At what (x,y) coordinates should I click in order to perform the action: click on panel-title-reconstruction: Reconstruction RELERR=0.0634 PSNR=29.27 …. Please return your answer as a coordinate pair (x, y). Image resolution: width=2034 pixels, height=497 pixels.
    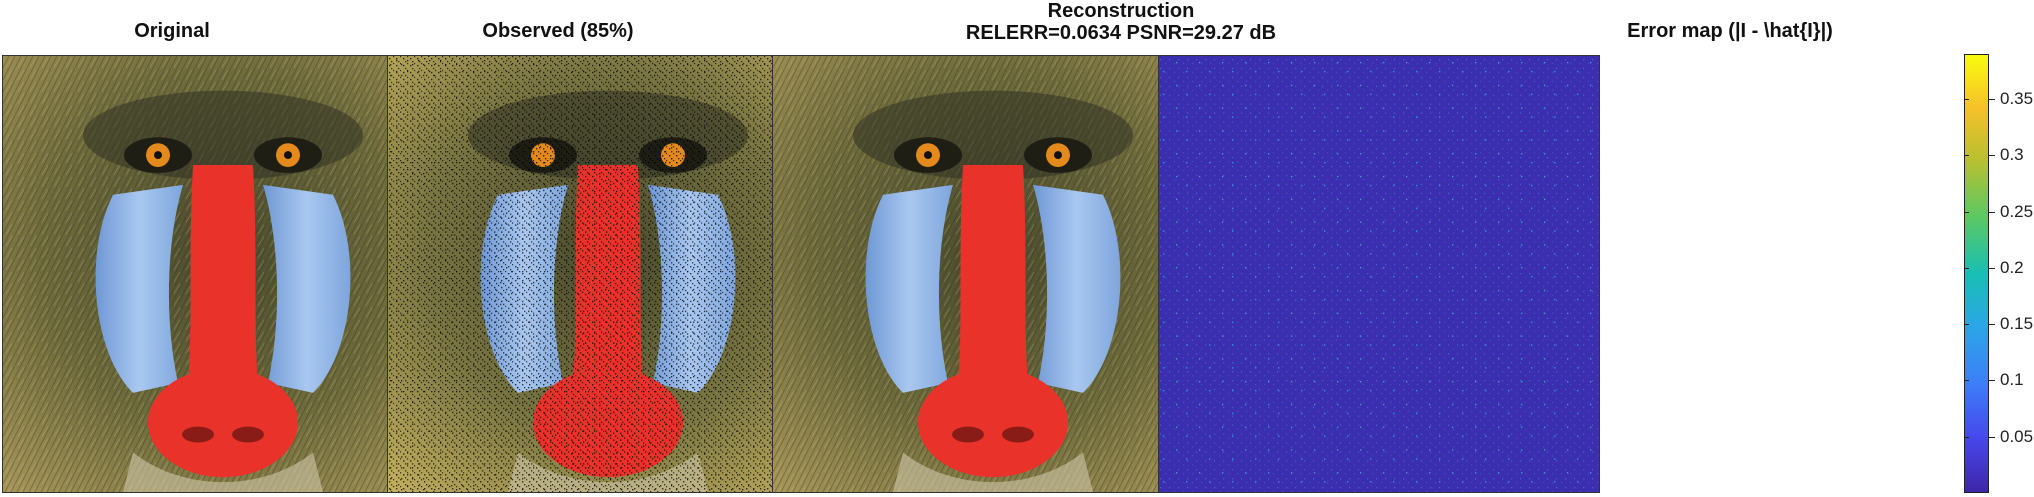
    Looking at the image, I should click on (1121, 22).